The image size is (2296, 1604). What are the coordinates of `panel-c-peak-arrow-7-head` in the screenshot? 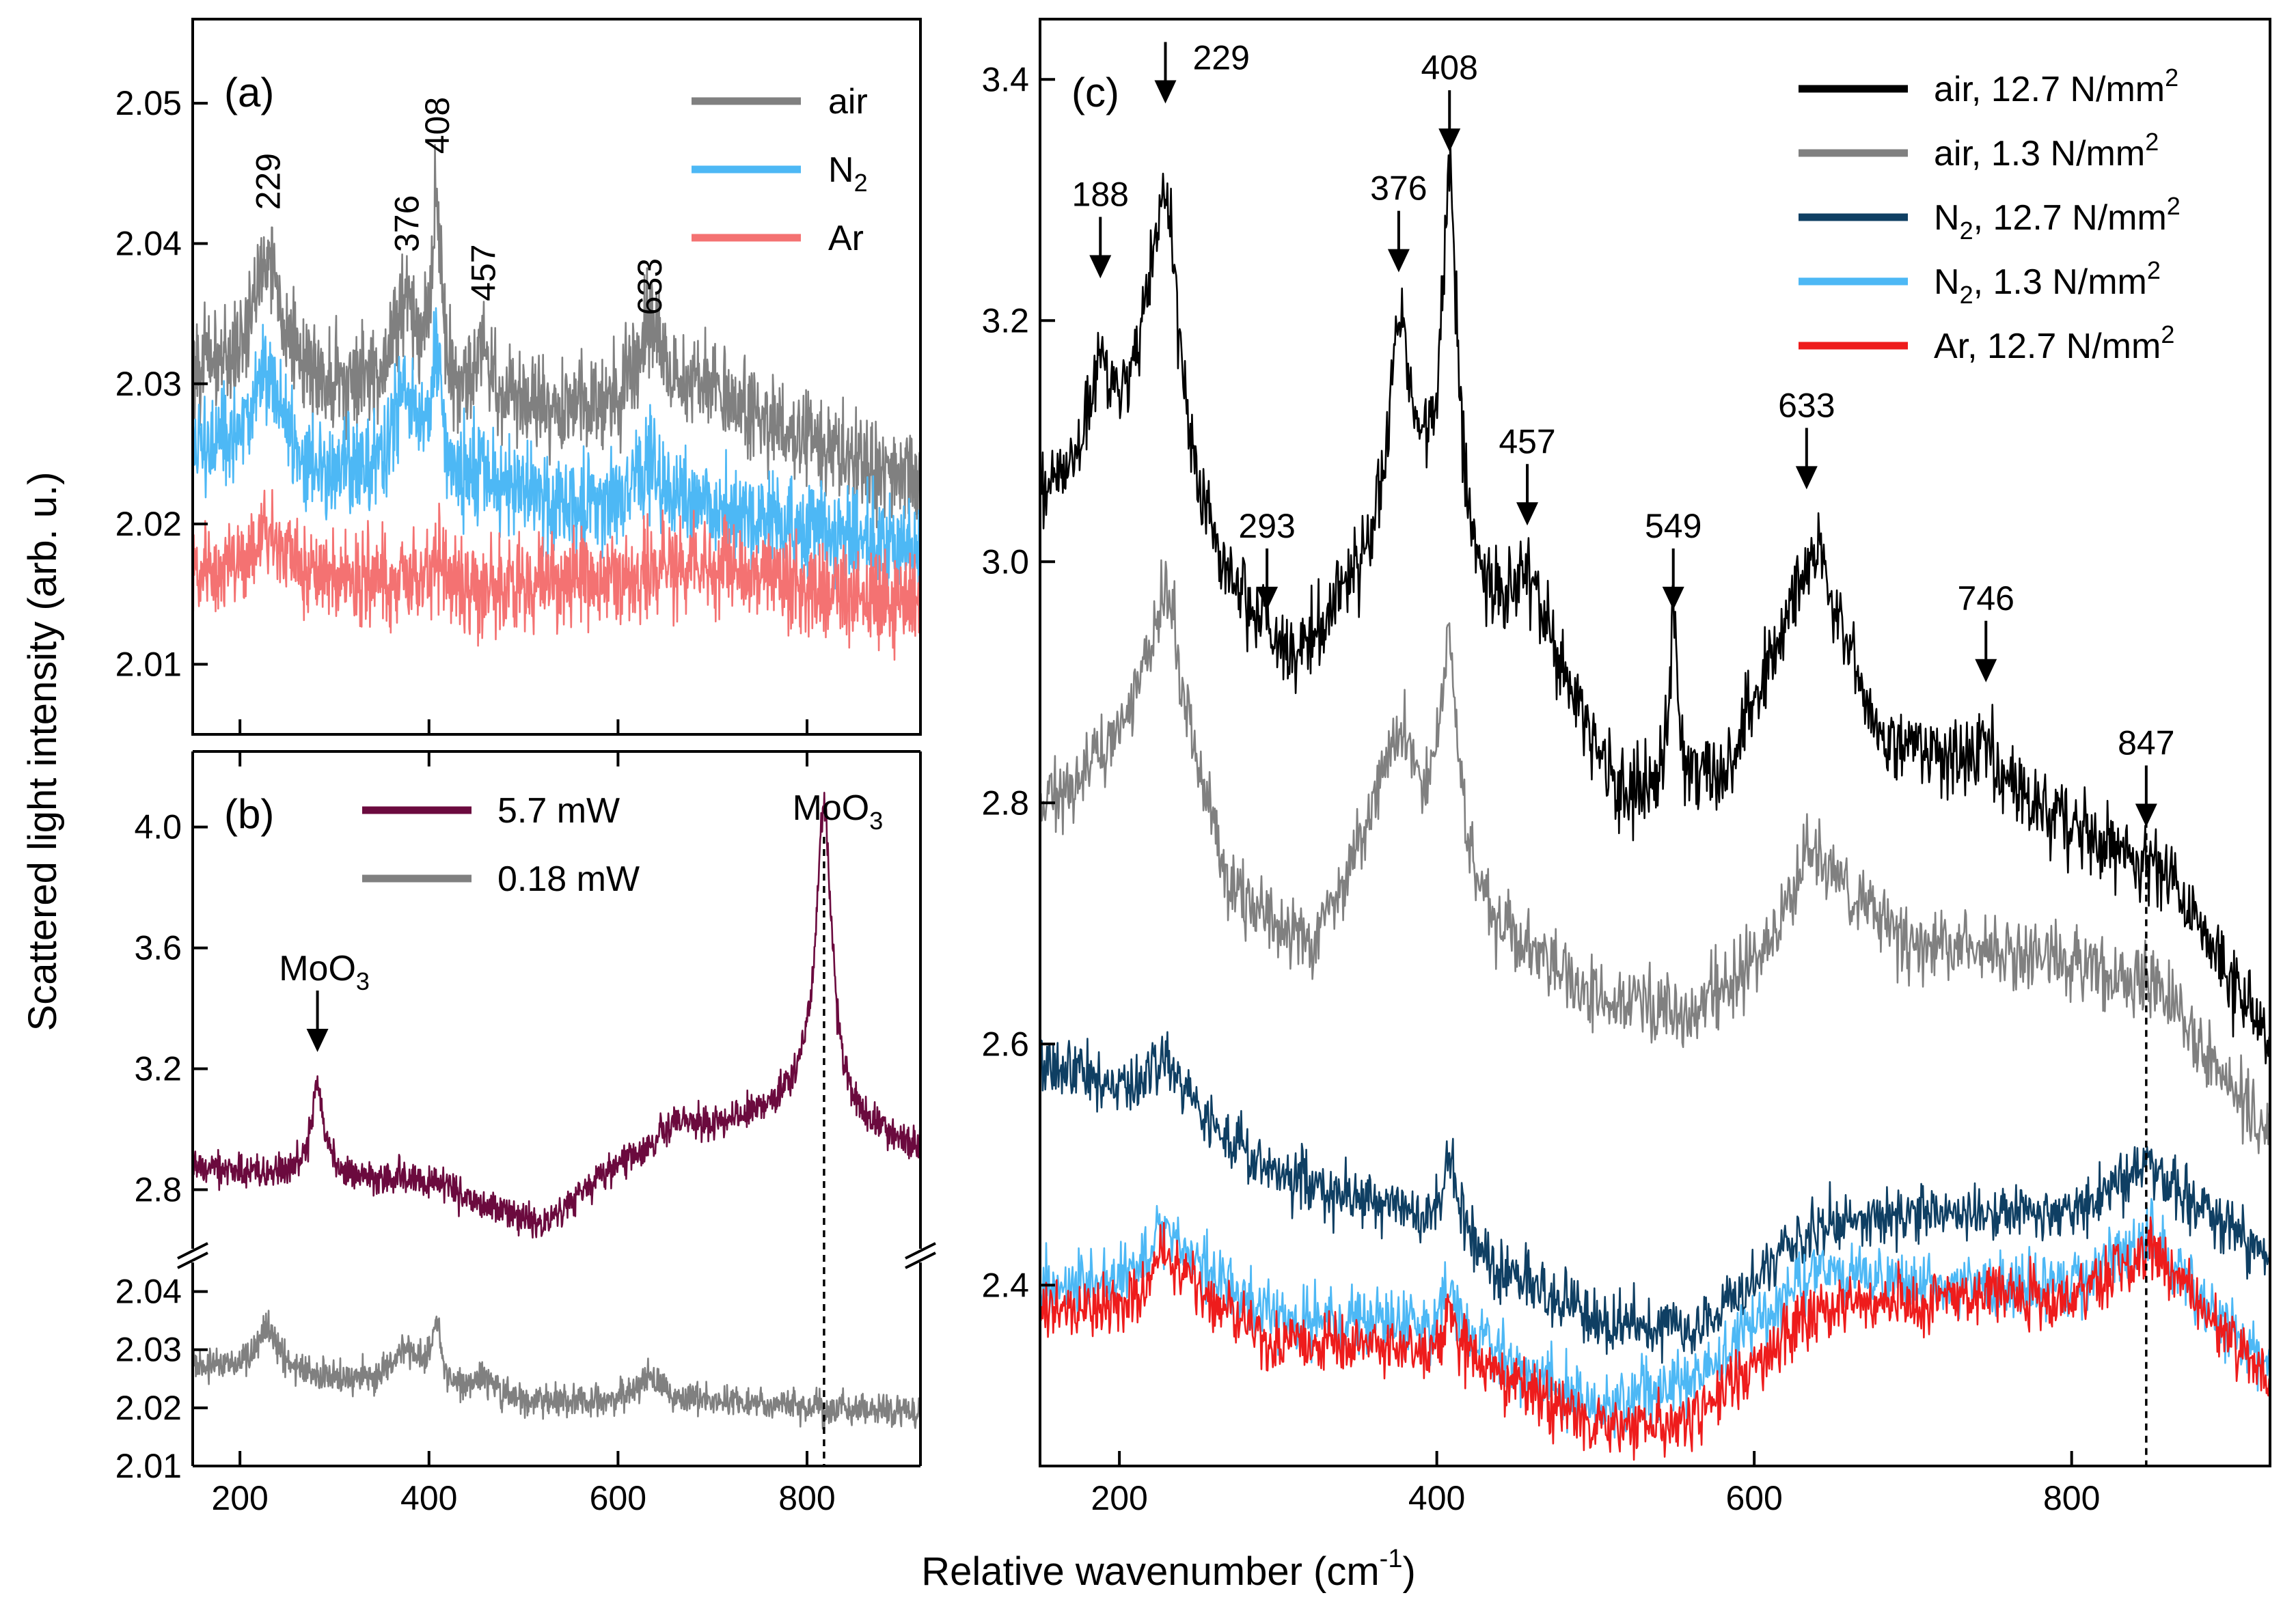 It's located at (1806, 478).